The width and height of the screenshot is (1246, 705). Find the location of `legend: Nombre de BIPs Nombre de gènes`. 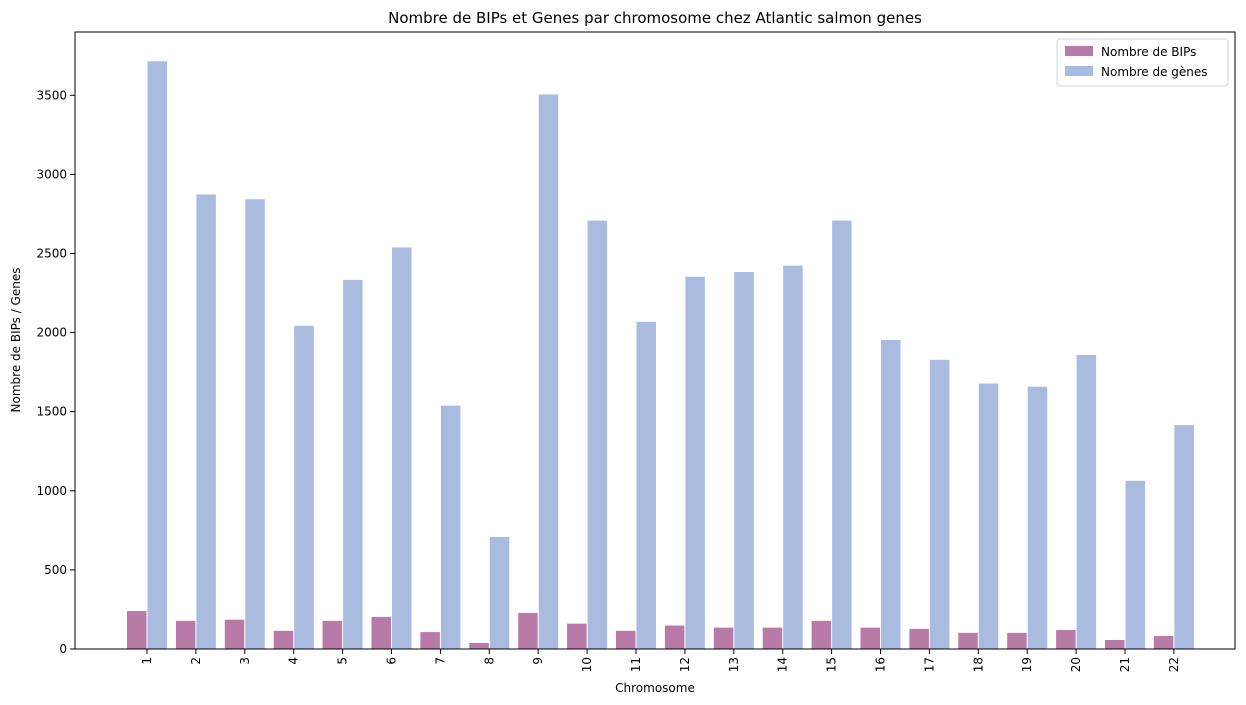

legend: Nombre de BIPs Nombre de gènes is located at coordinates (1142, 62).